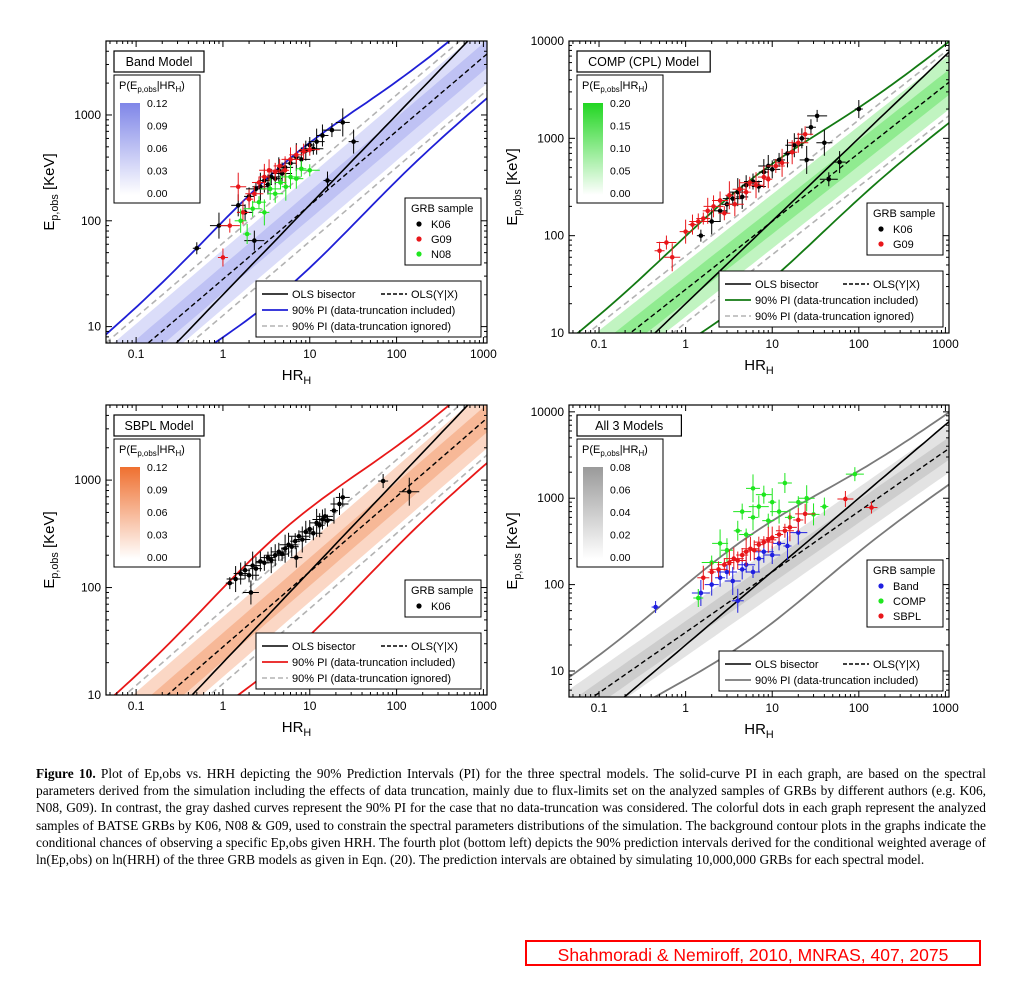 Image resolution: width=1018 pixels, height=995 pixels. I want to click on title-box, so click(159, 425).